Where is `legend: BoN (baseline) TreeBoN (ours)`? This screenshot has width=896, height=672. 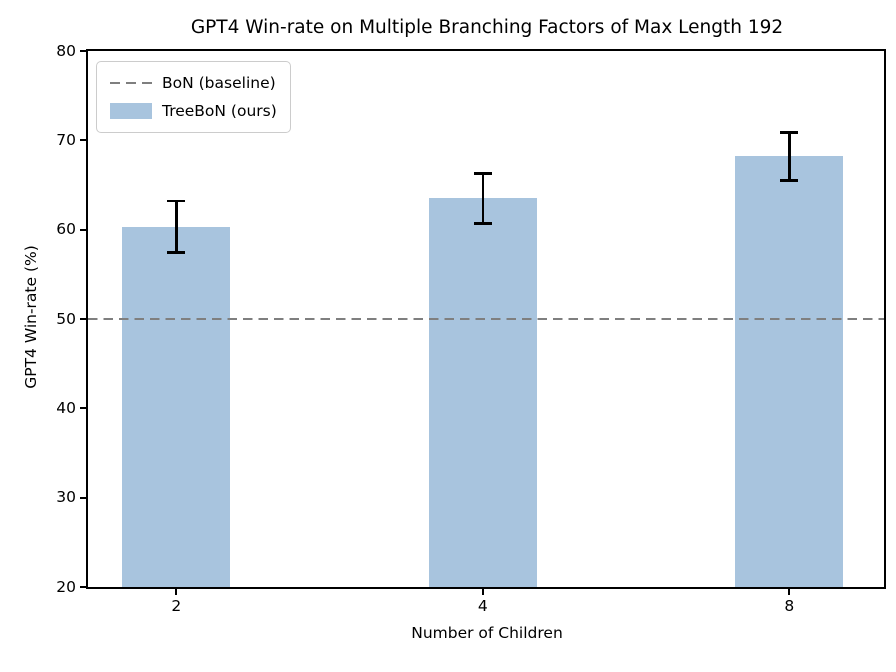 legend: BoN (baseline) TreeBoN (ours) is located at coordinates (193, 97).